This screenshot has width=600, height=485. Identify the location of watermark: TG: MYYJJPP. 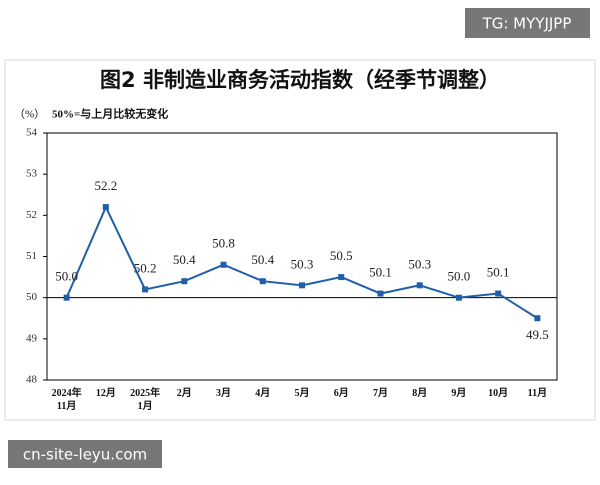
(527, 24).